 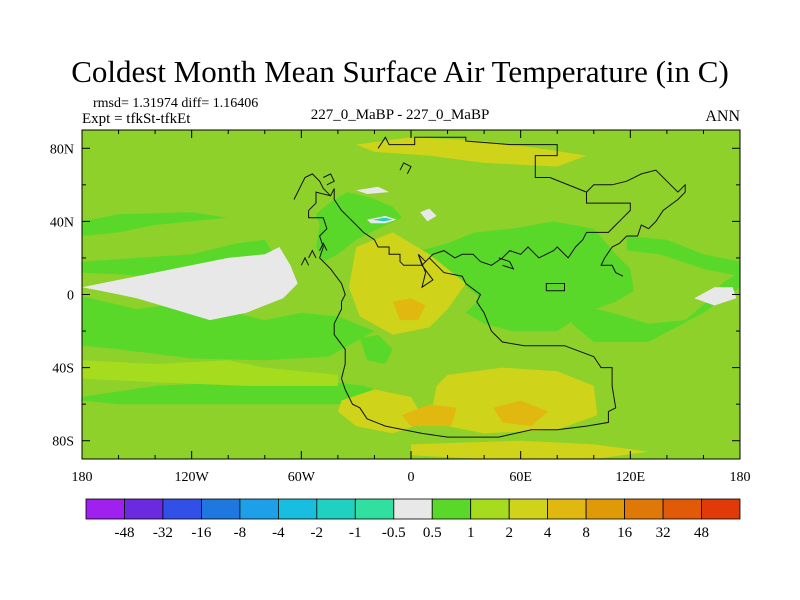 I want to click on x-tick-label-2: 60W, so click(x=302, y=477).